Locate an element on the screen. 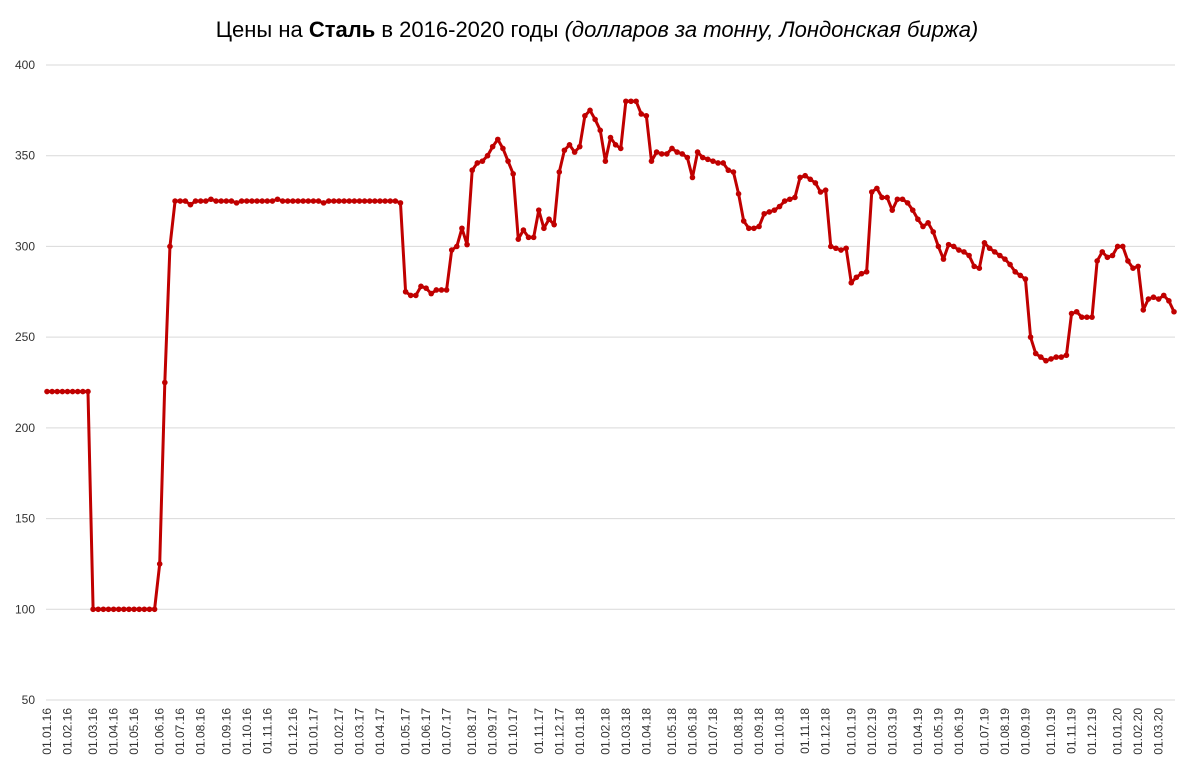 The width and height of the screenshot is (1193, 779). x-tick-label: 01.11.18 is located at coordinates (805, 731).